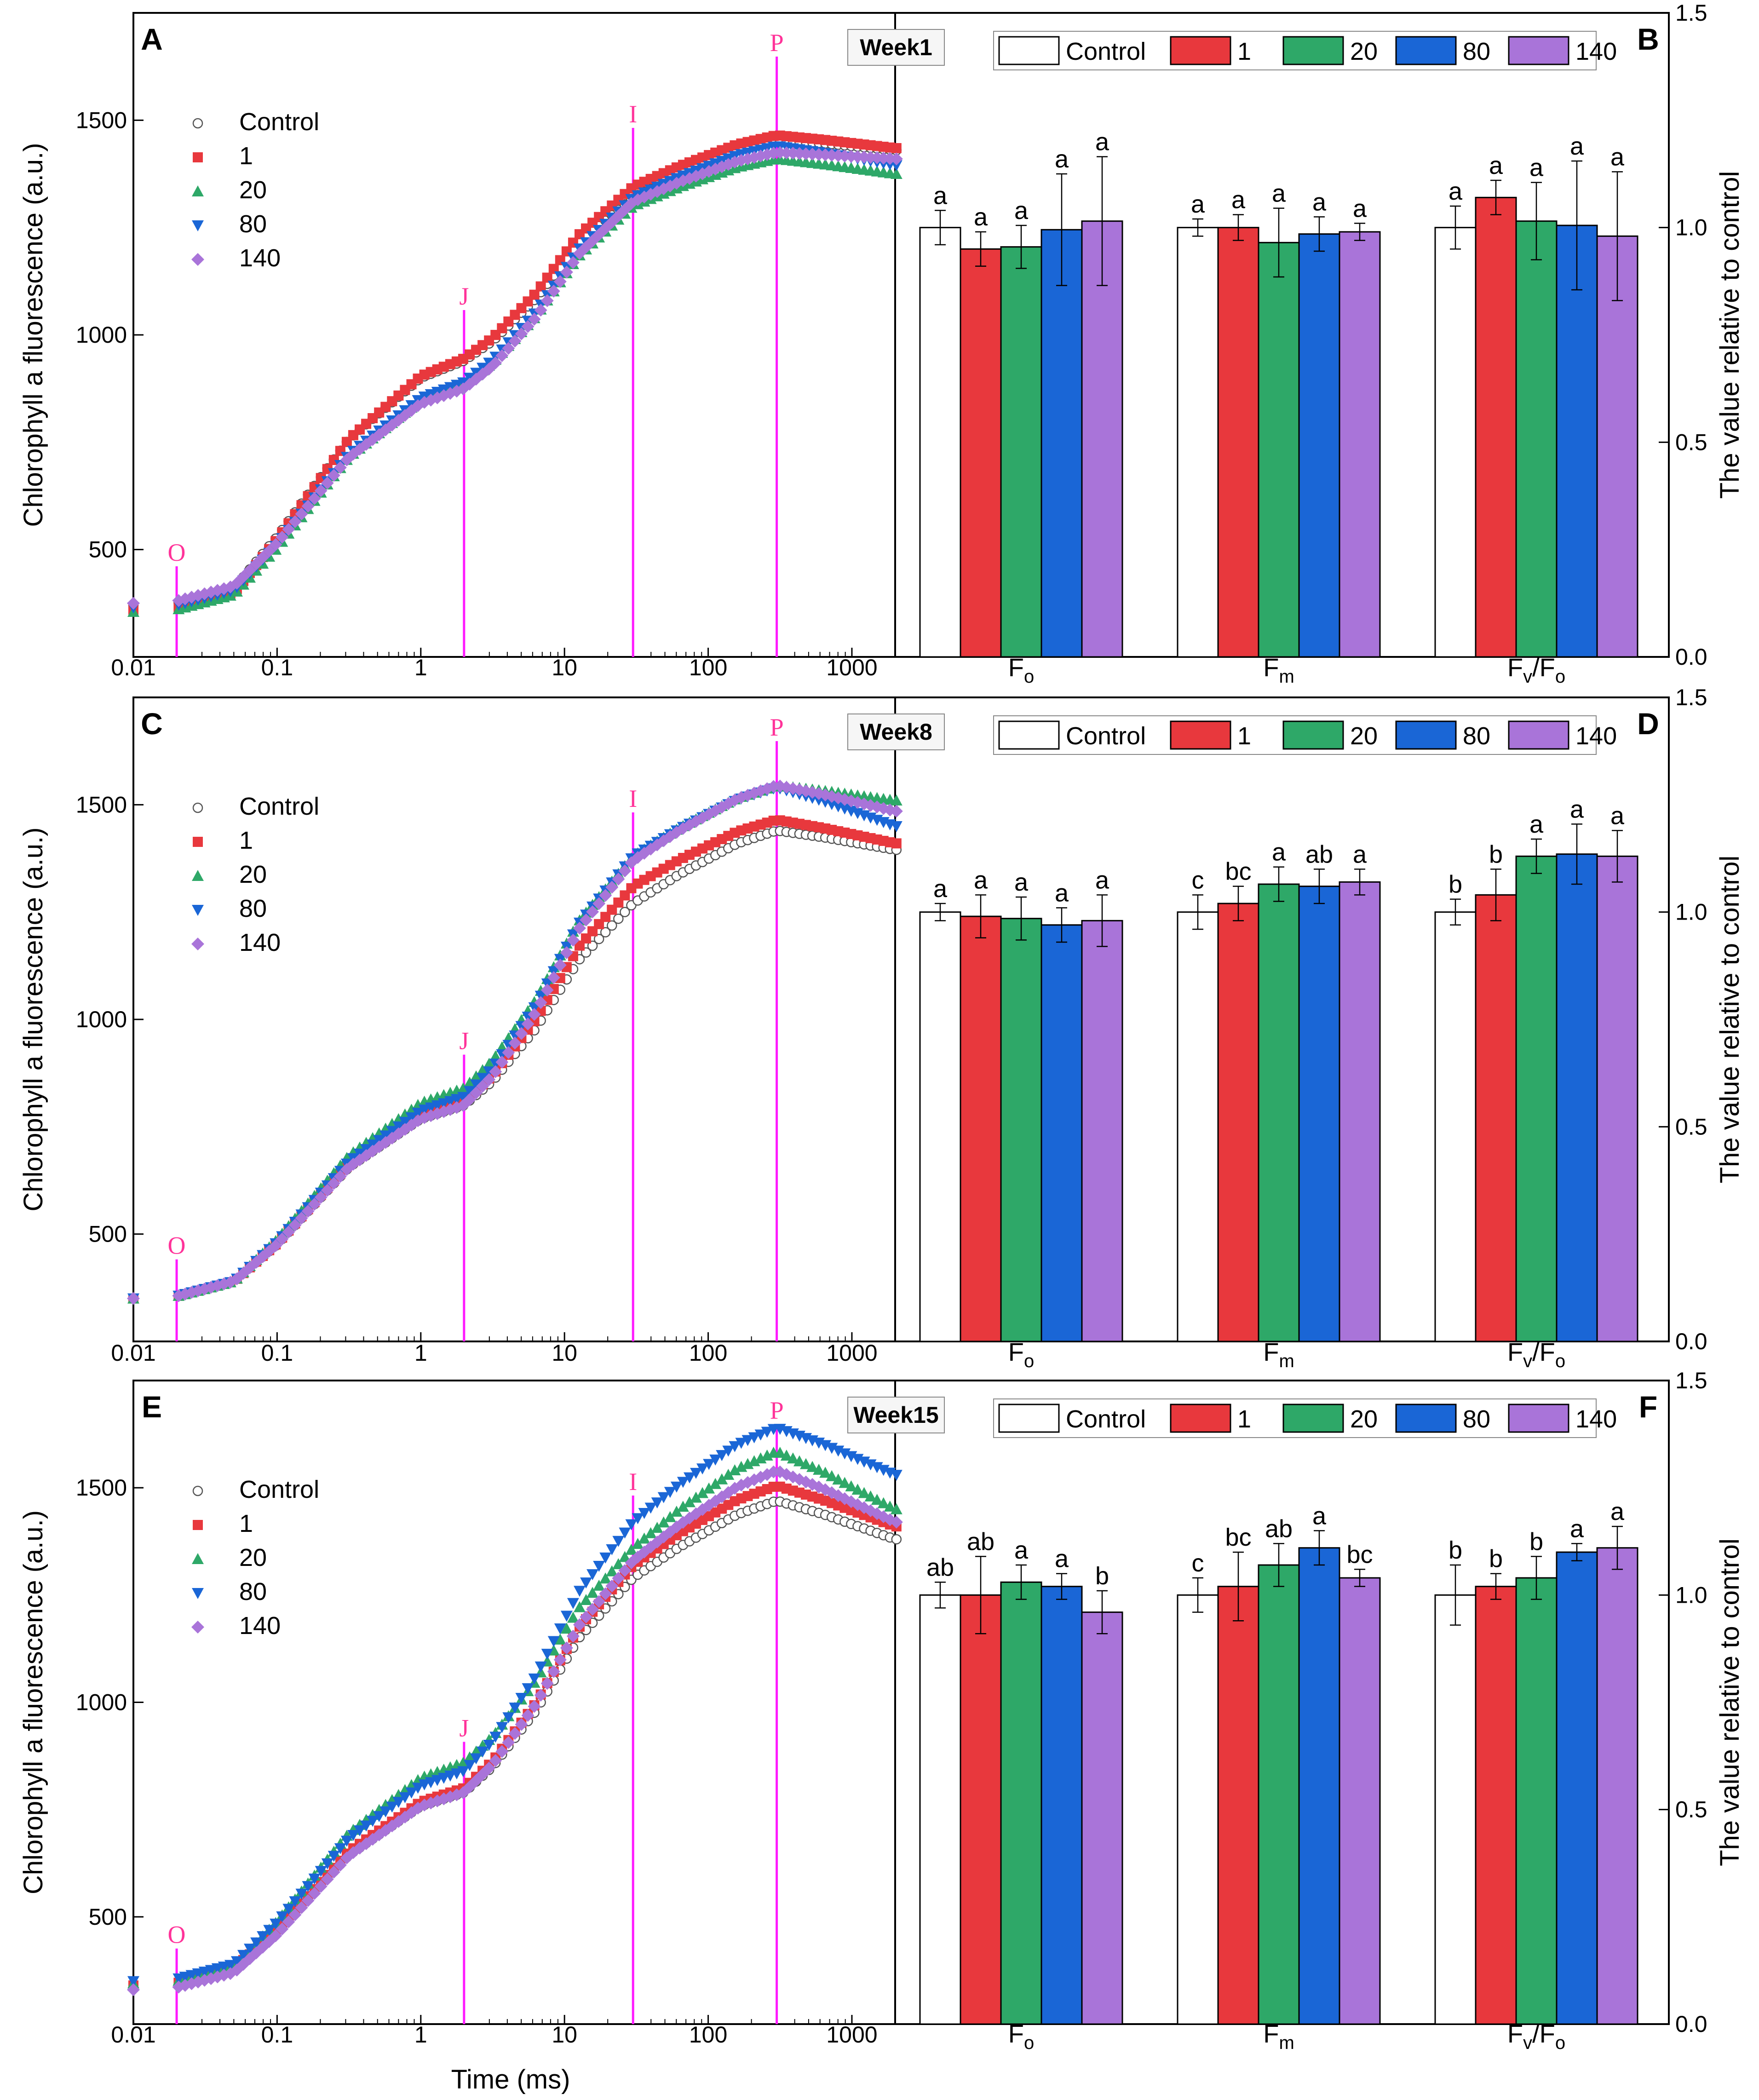 This screenshot has width=1759, height=2100. What do you see at coordinates (1021, 670) in the screenshot?
I see `category-label: Fo` at bounding box center [1021, 670].